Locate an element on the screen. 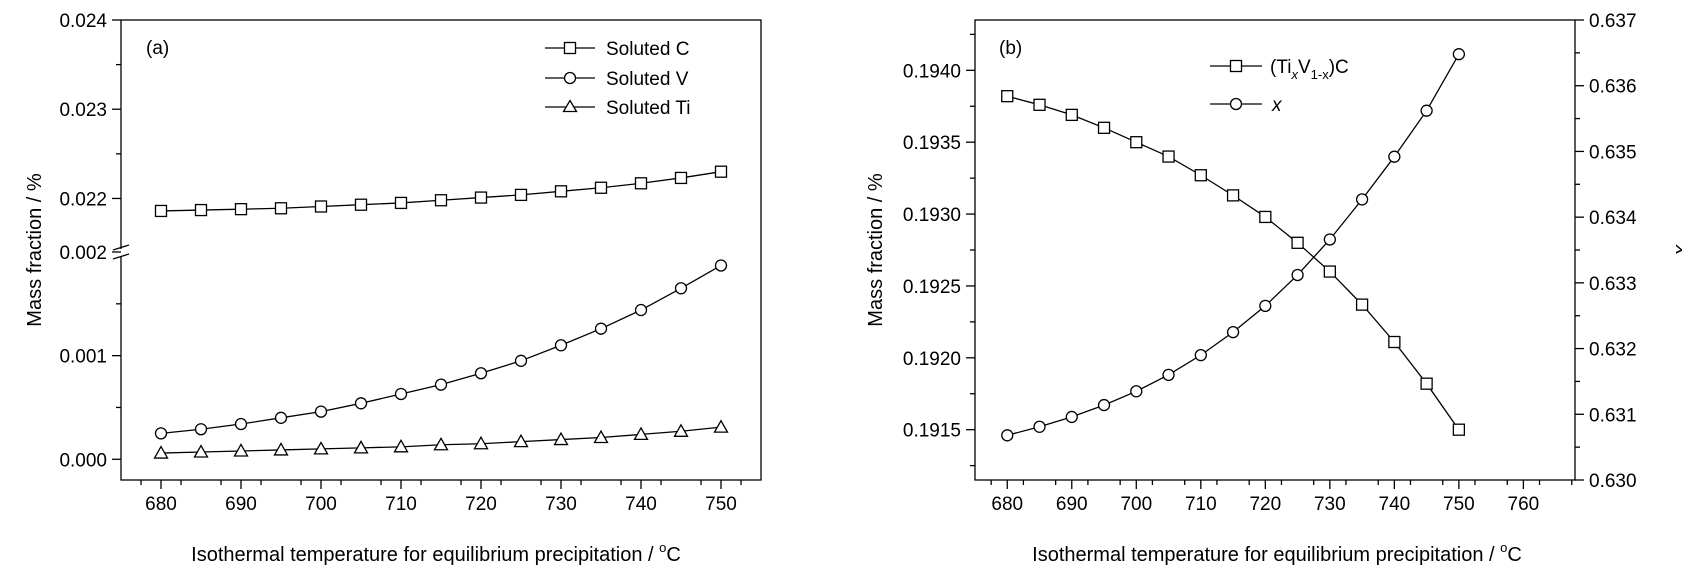 This screenshot has width=1682, height=575. legend-a-marker-soluted-ti is located at coordinates (570, 106).